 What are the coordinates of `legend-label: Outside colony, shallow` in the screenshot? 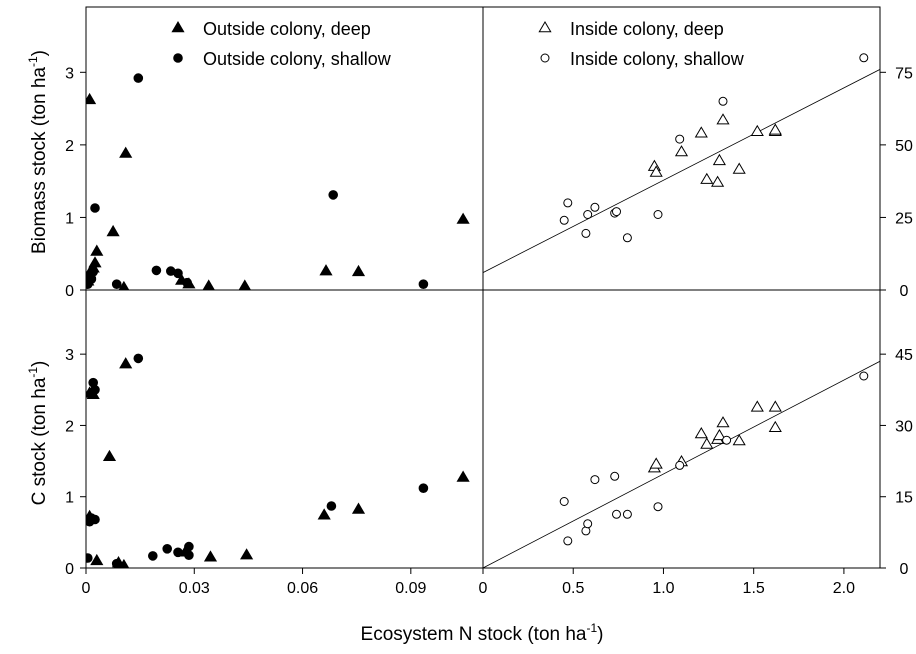 It's located at (297, 59).